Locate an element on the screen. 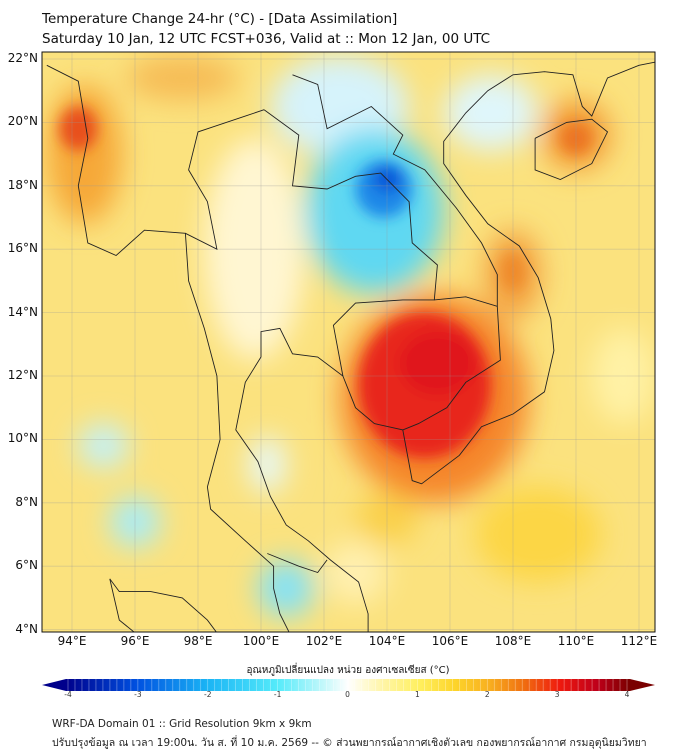 This screenshot has height=756, width=676. lat-tick-label: 8°N is located at coordinates (26, 501).